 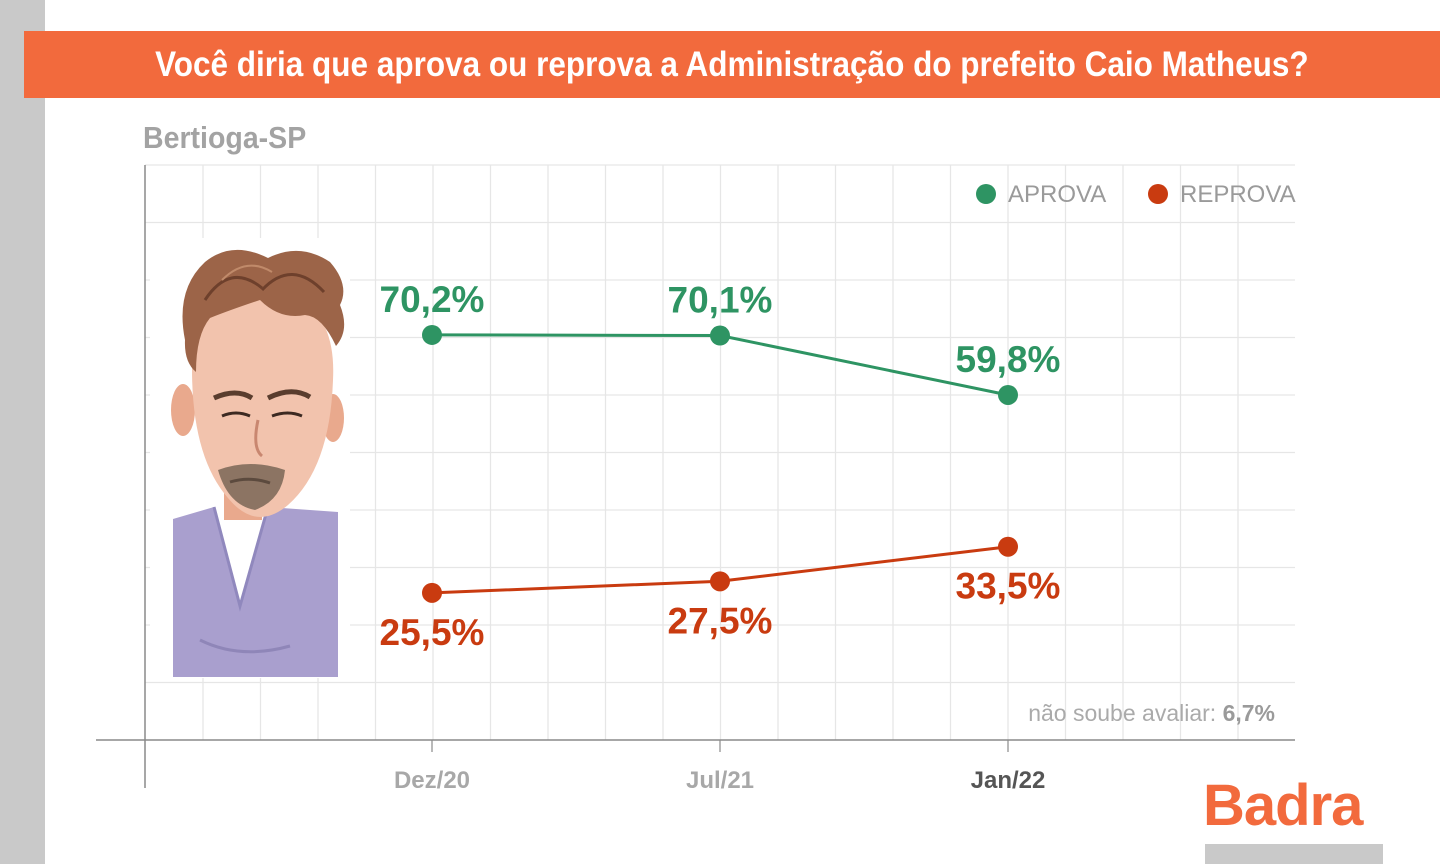 What do you see at coordinates (1249, 713) in the screenshot?
I see `footnote-value: 6,7%` at bounding box center [1249, 713].